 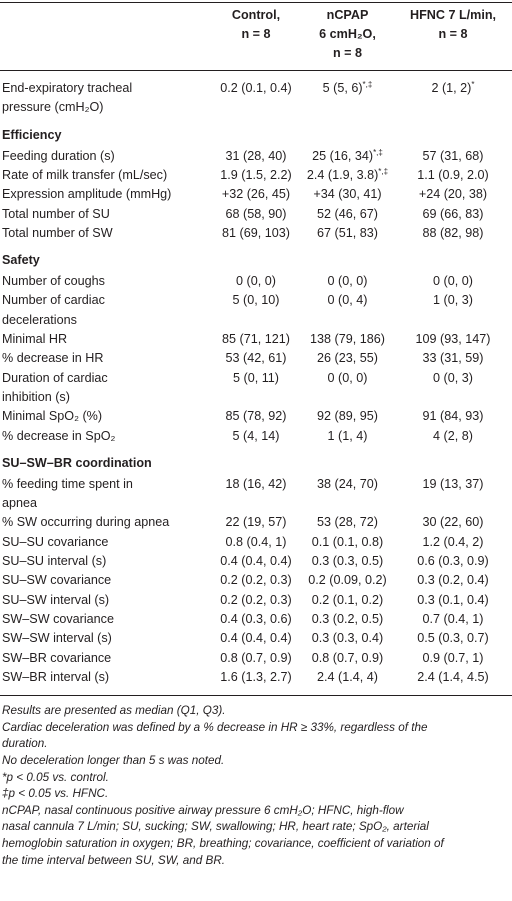 I want to click on cell-value: 0.3 (0.2, 0.5), so click(x=347, y=618).